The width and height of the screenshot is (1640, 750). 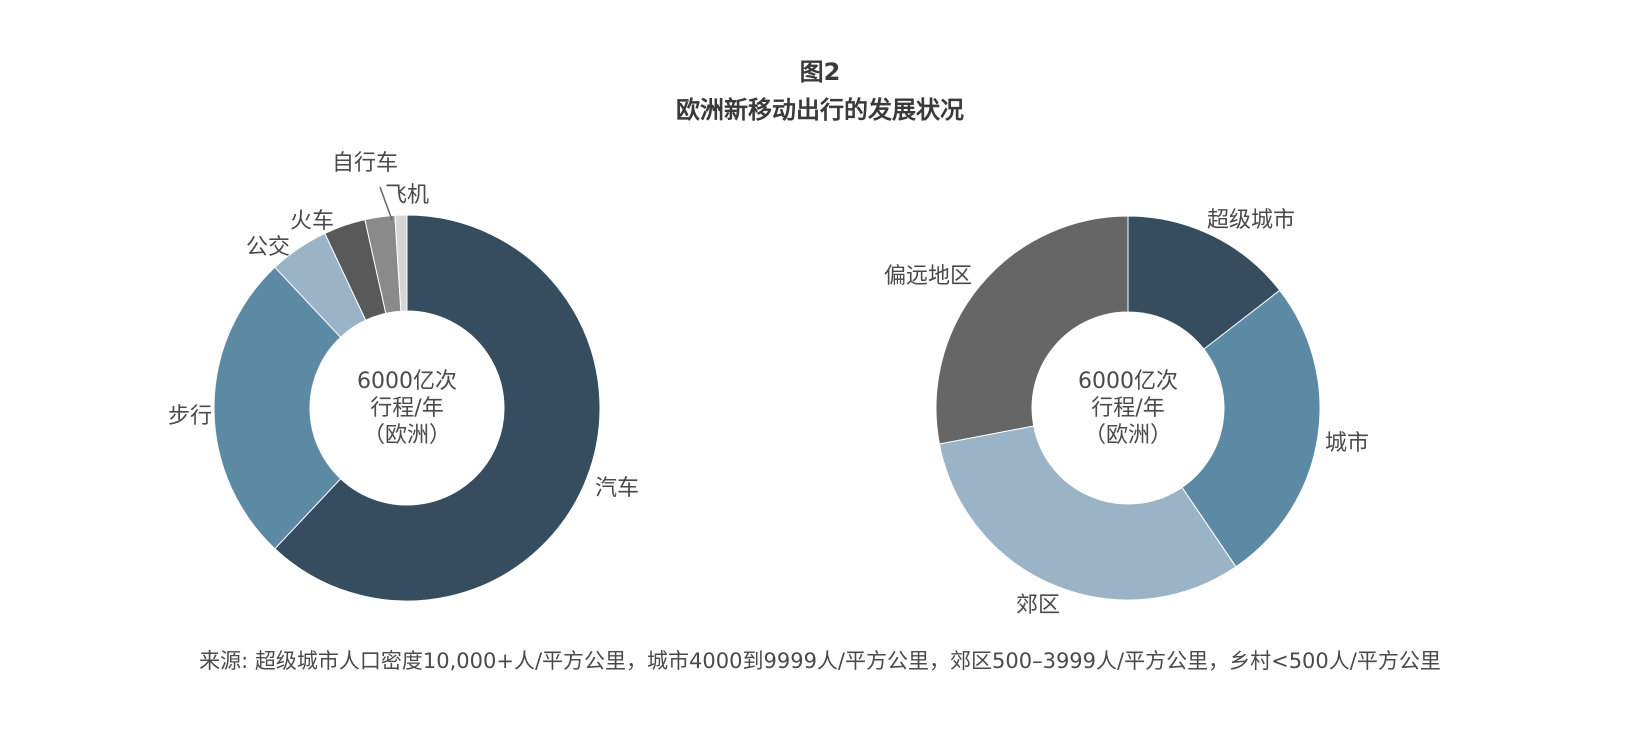 I want to click on slice-label: 郊区, so click(x=1038, y=605).